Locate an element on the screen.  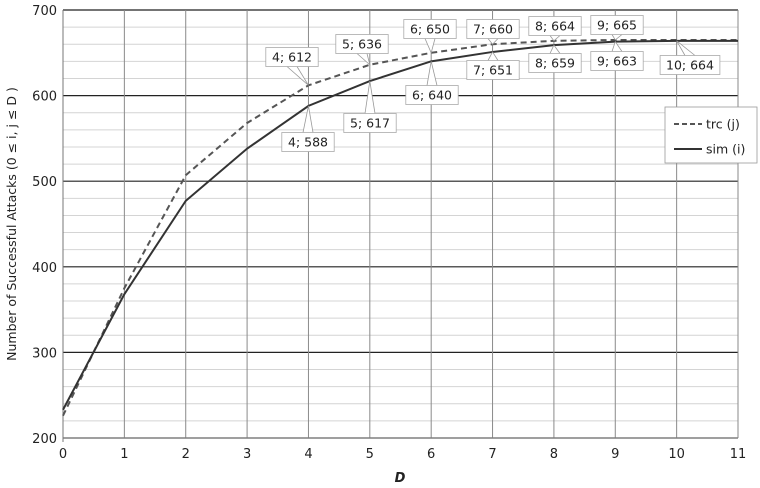
data-label: 5; 636 is located at coordinates (362, 44).